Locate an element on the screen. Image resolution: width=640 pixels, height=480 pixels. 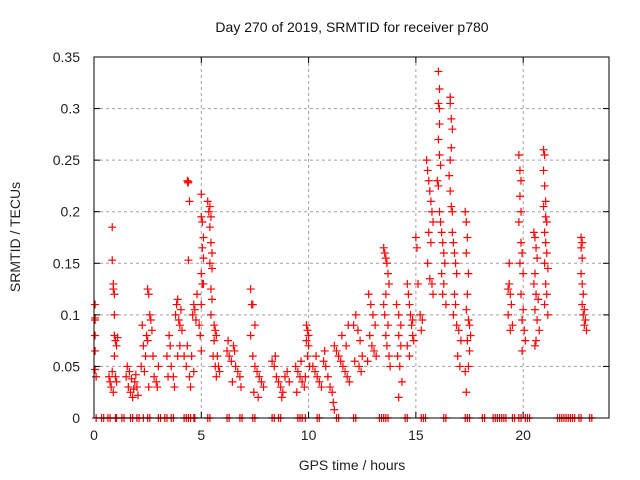
y-tick-label: 0.35 is located at coordinates (66, 57).